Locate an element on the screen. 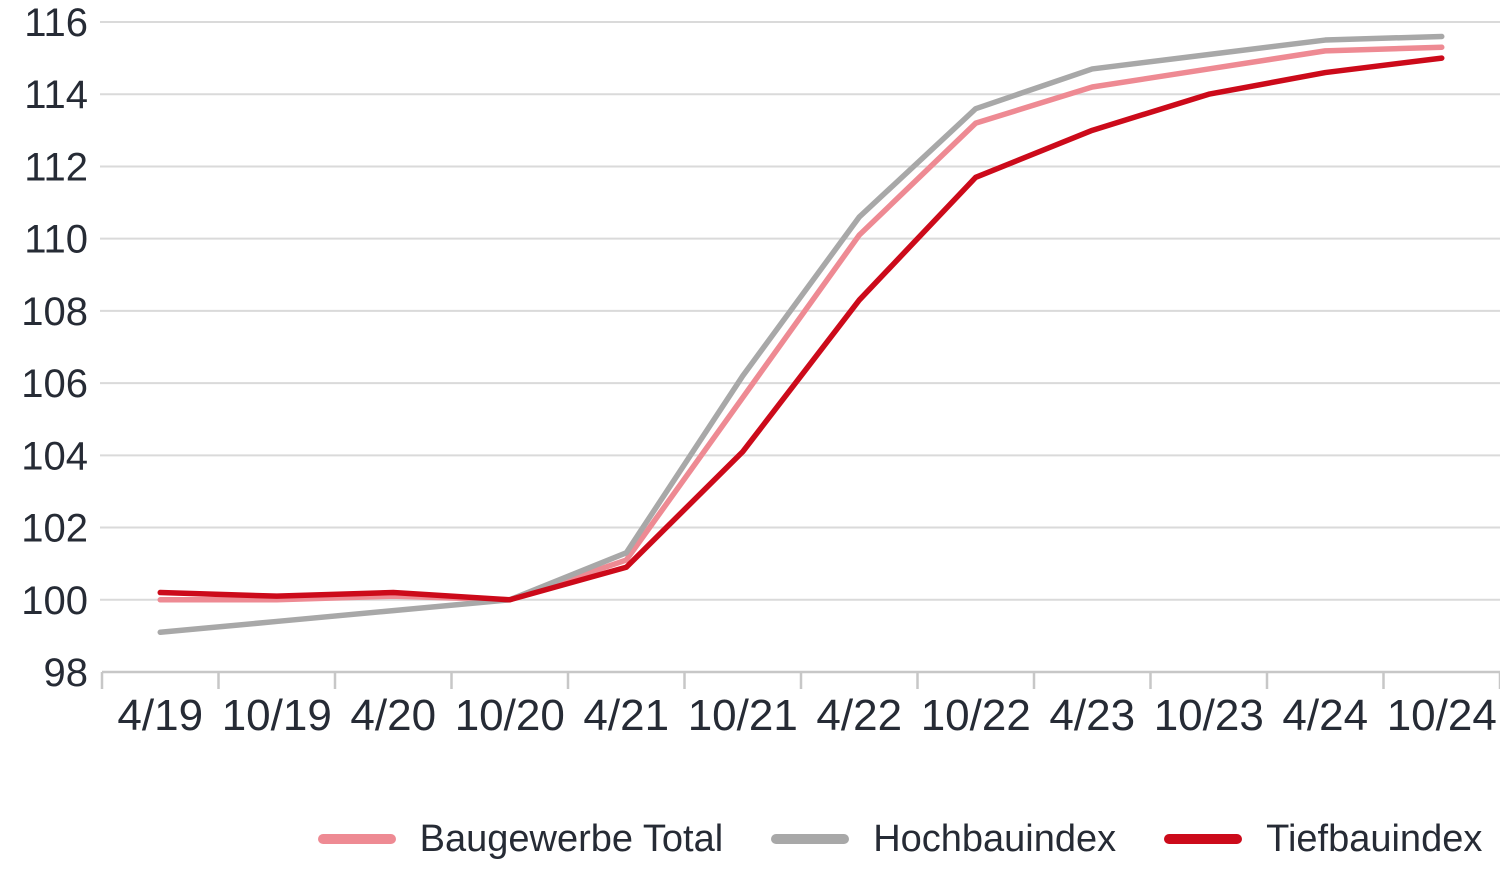  x-axis-ticks is located at coordinates (800, 680).